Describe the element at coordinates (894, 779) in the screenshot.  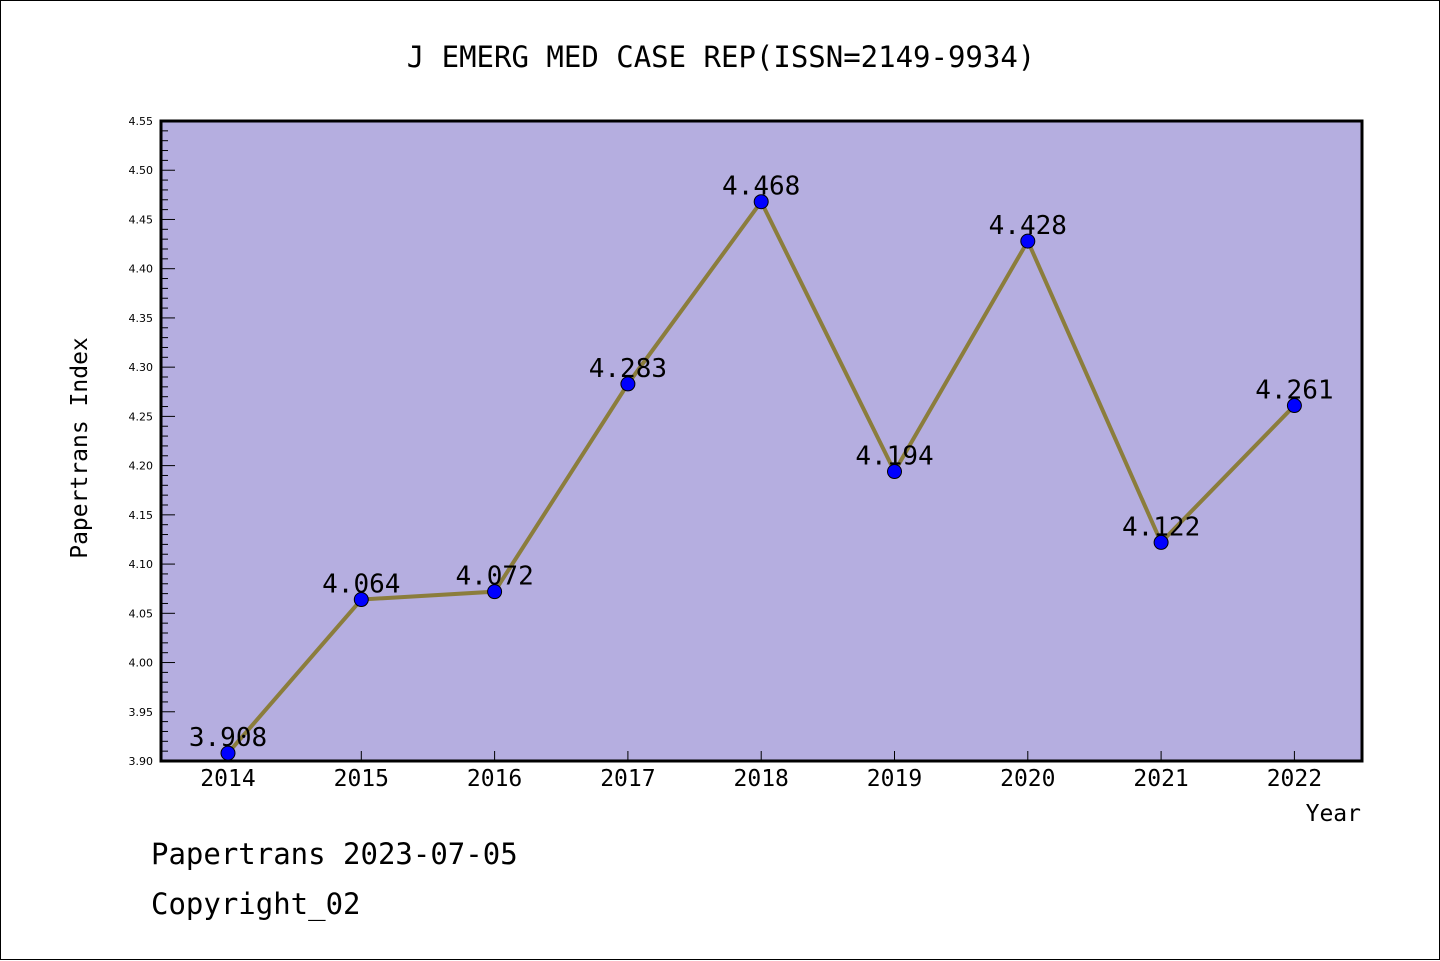
I see `x-tick-label: 2019` at that location.